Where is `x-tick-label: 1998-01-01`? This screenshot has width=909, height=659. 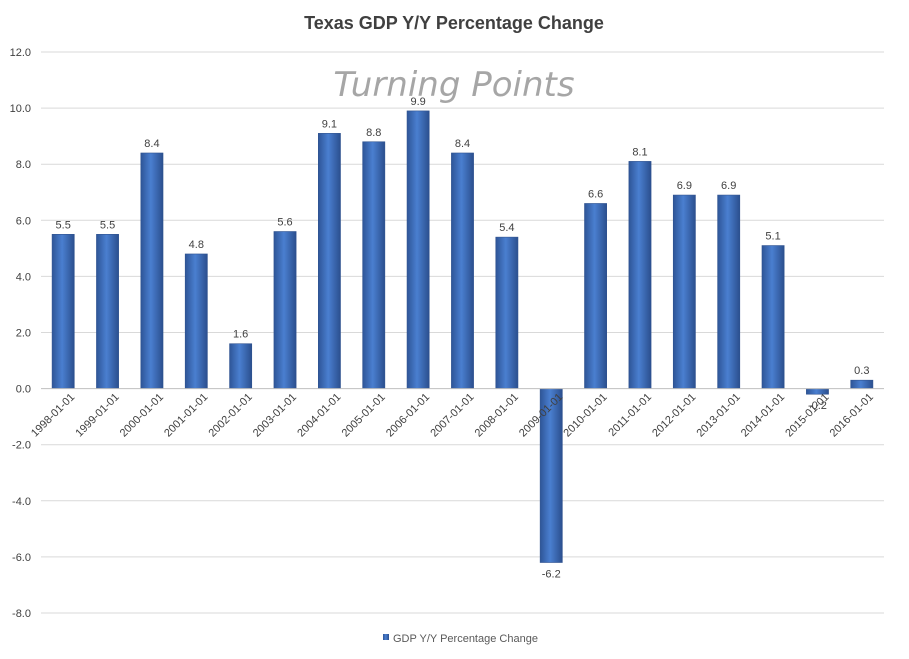
x-tick-label: 1998-01-01 is located at coordinates (53, 415).